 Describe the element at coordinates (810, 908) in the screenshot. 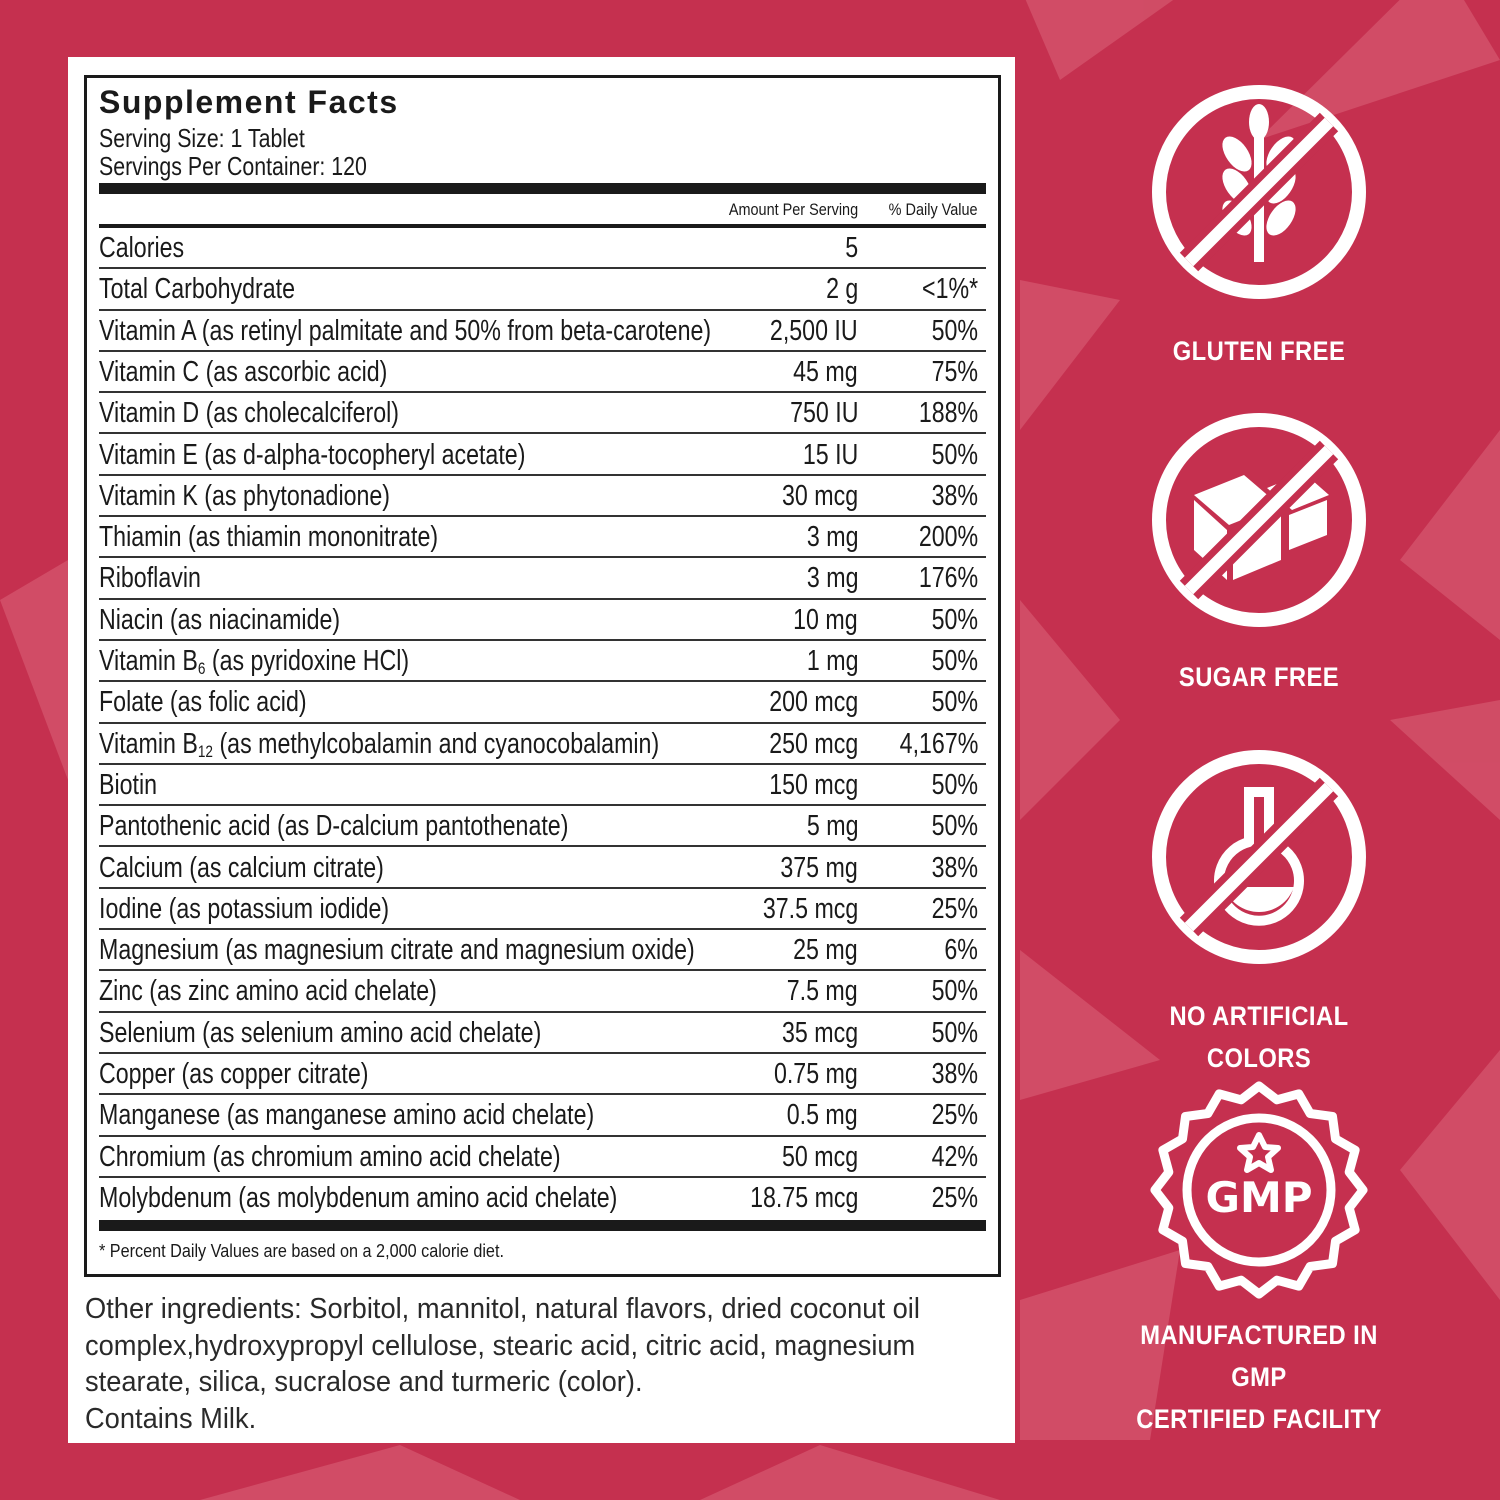

I see `nutrient-amount: 37.5 mcg` at that location.